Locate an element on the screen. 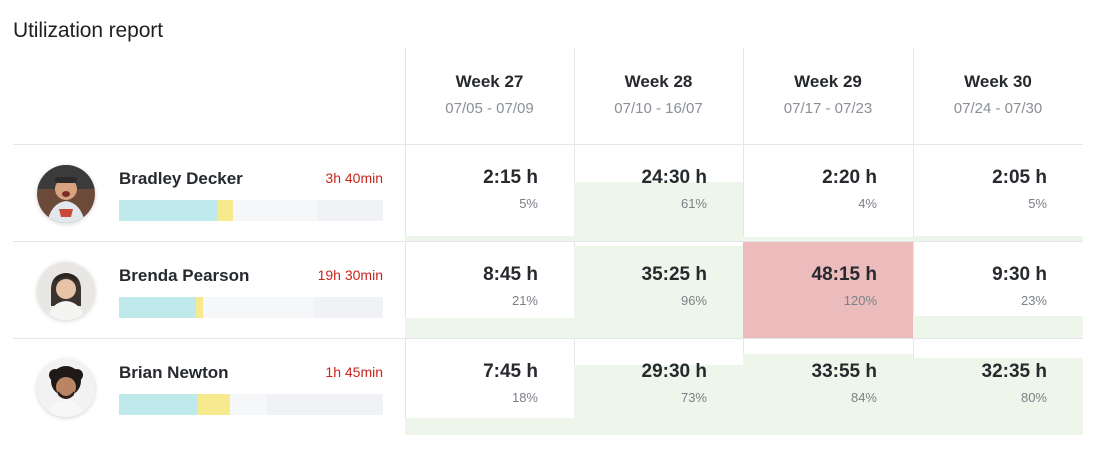 This screenshot has height=458, width=1100. week-name: Week 28 is located at coordinates (658, 81).